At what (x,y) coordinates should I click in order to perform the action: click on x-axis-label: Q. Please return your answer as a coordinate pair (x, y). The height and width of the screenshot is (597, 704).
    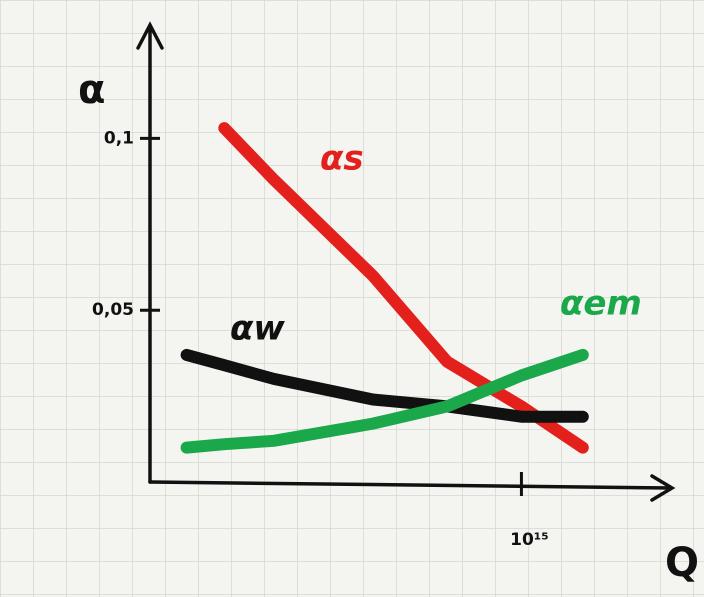
    Looking at the image, I should click on (682, 563).